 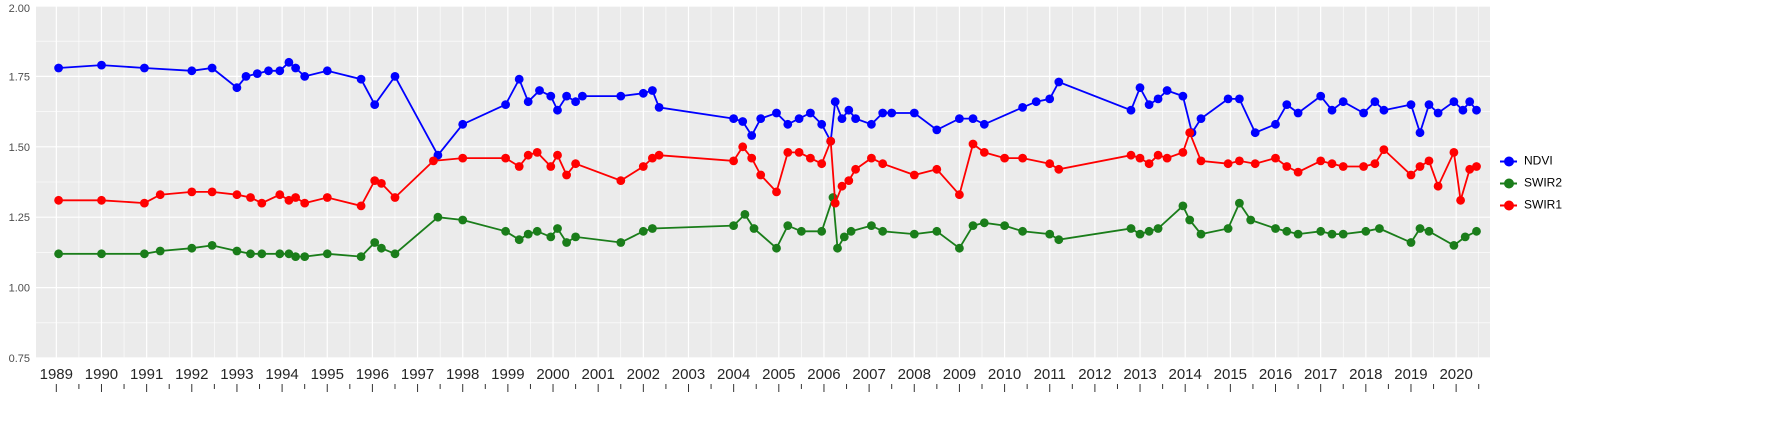 What do you see at coordinates (236, 374) in the screenshot?
I see `svg-text: 1993` at bounding box center [236, 374].